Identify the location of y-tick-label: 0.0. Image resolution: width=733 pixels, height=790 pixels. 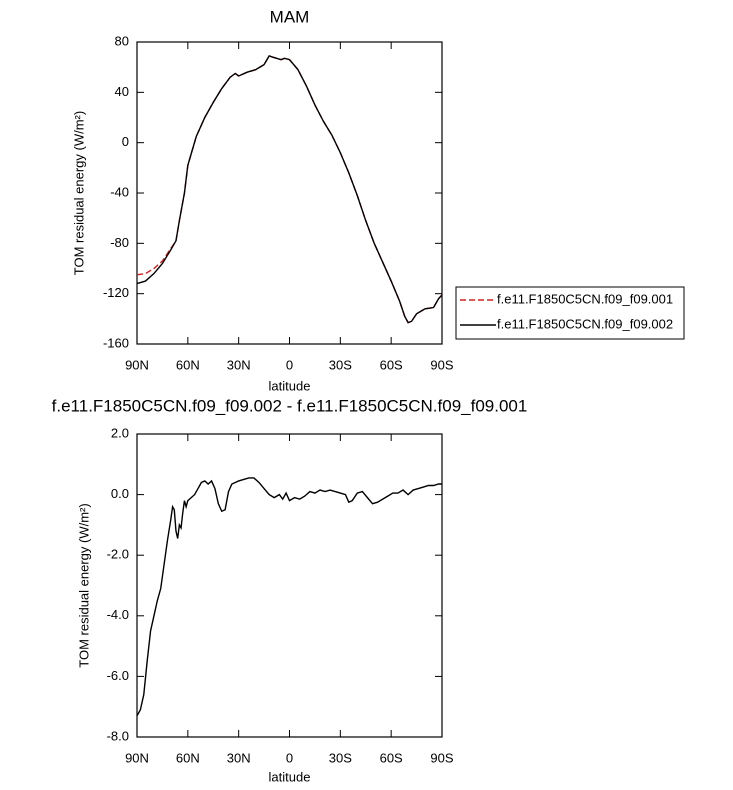
(120, 493).